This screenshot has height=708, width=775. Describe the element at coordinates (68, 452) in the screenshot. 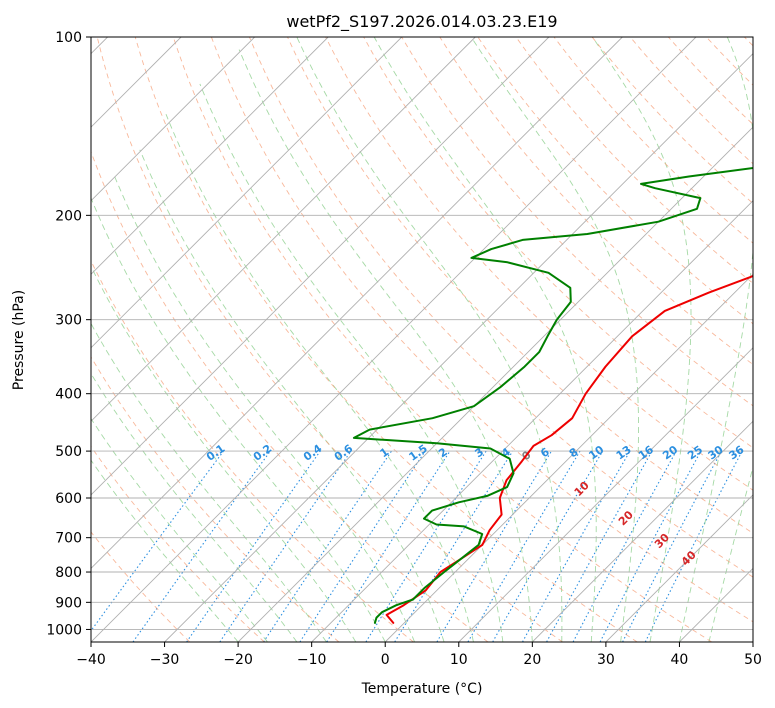

I see `y-tick-label: 500` at that location.